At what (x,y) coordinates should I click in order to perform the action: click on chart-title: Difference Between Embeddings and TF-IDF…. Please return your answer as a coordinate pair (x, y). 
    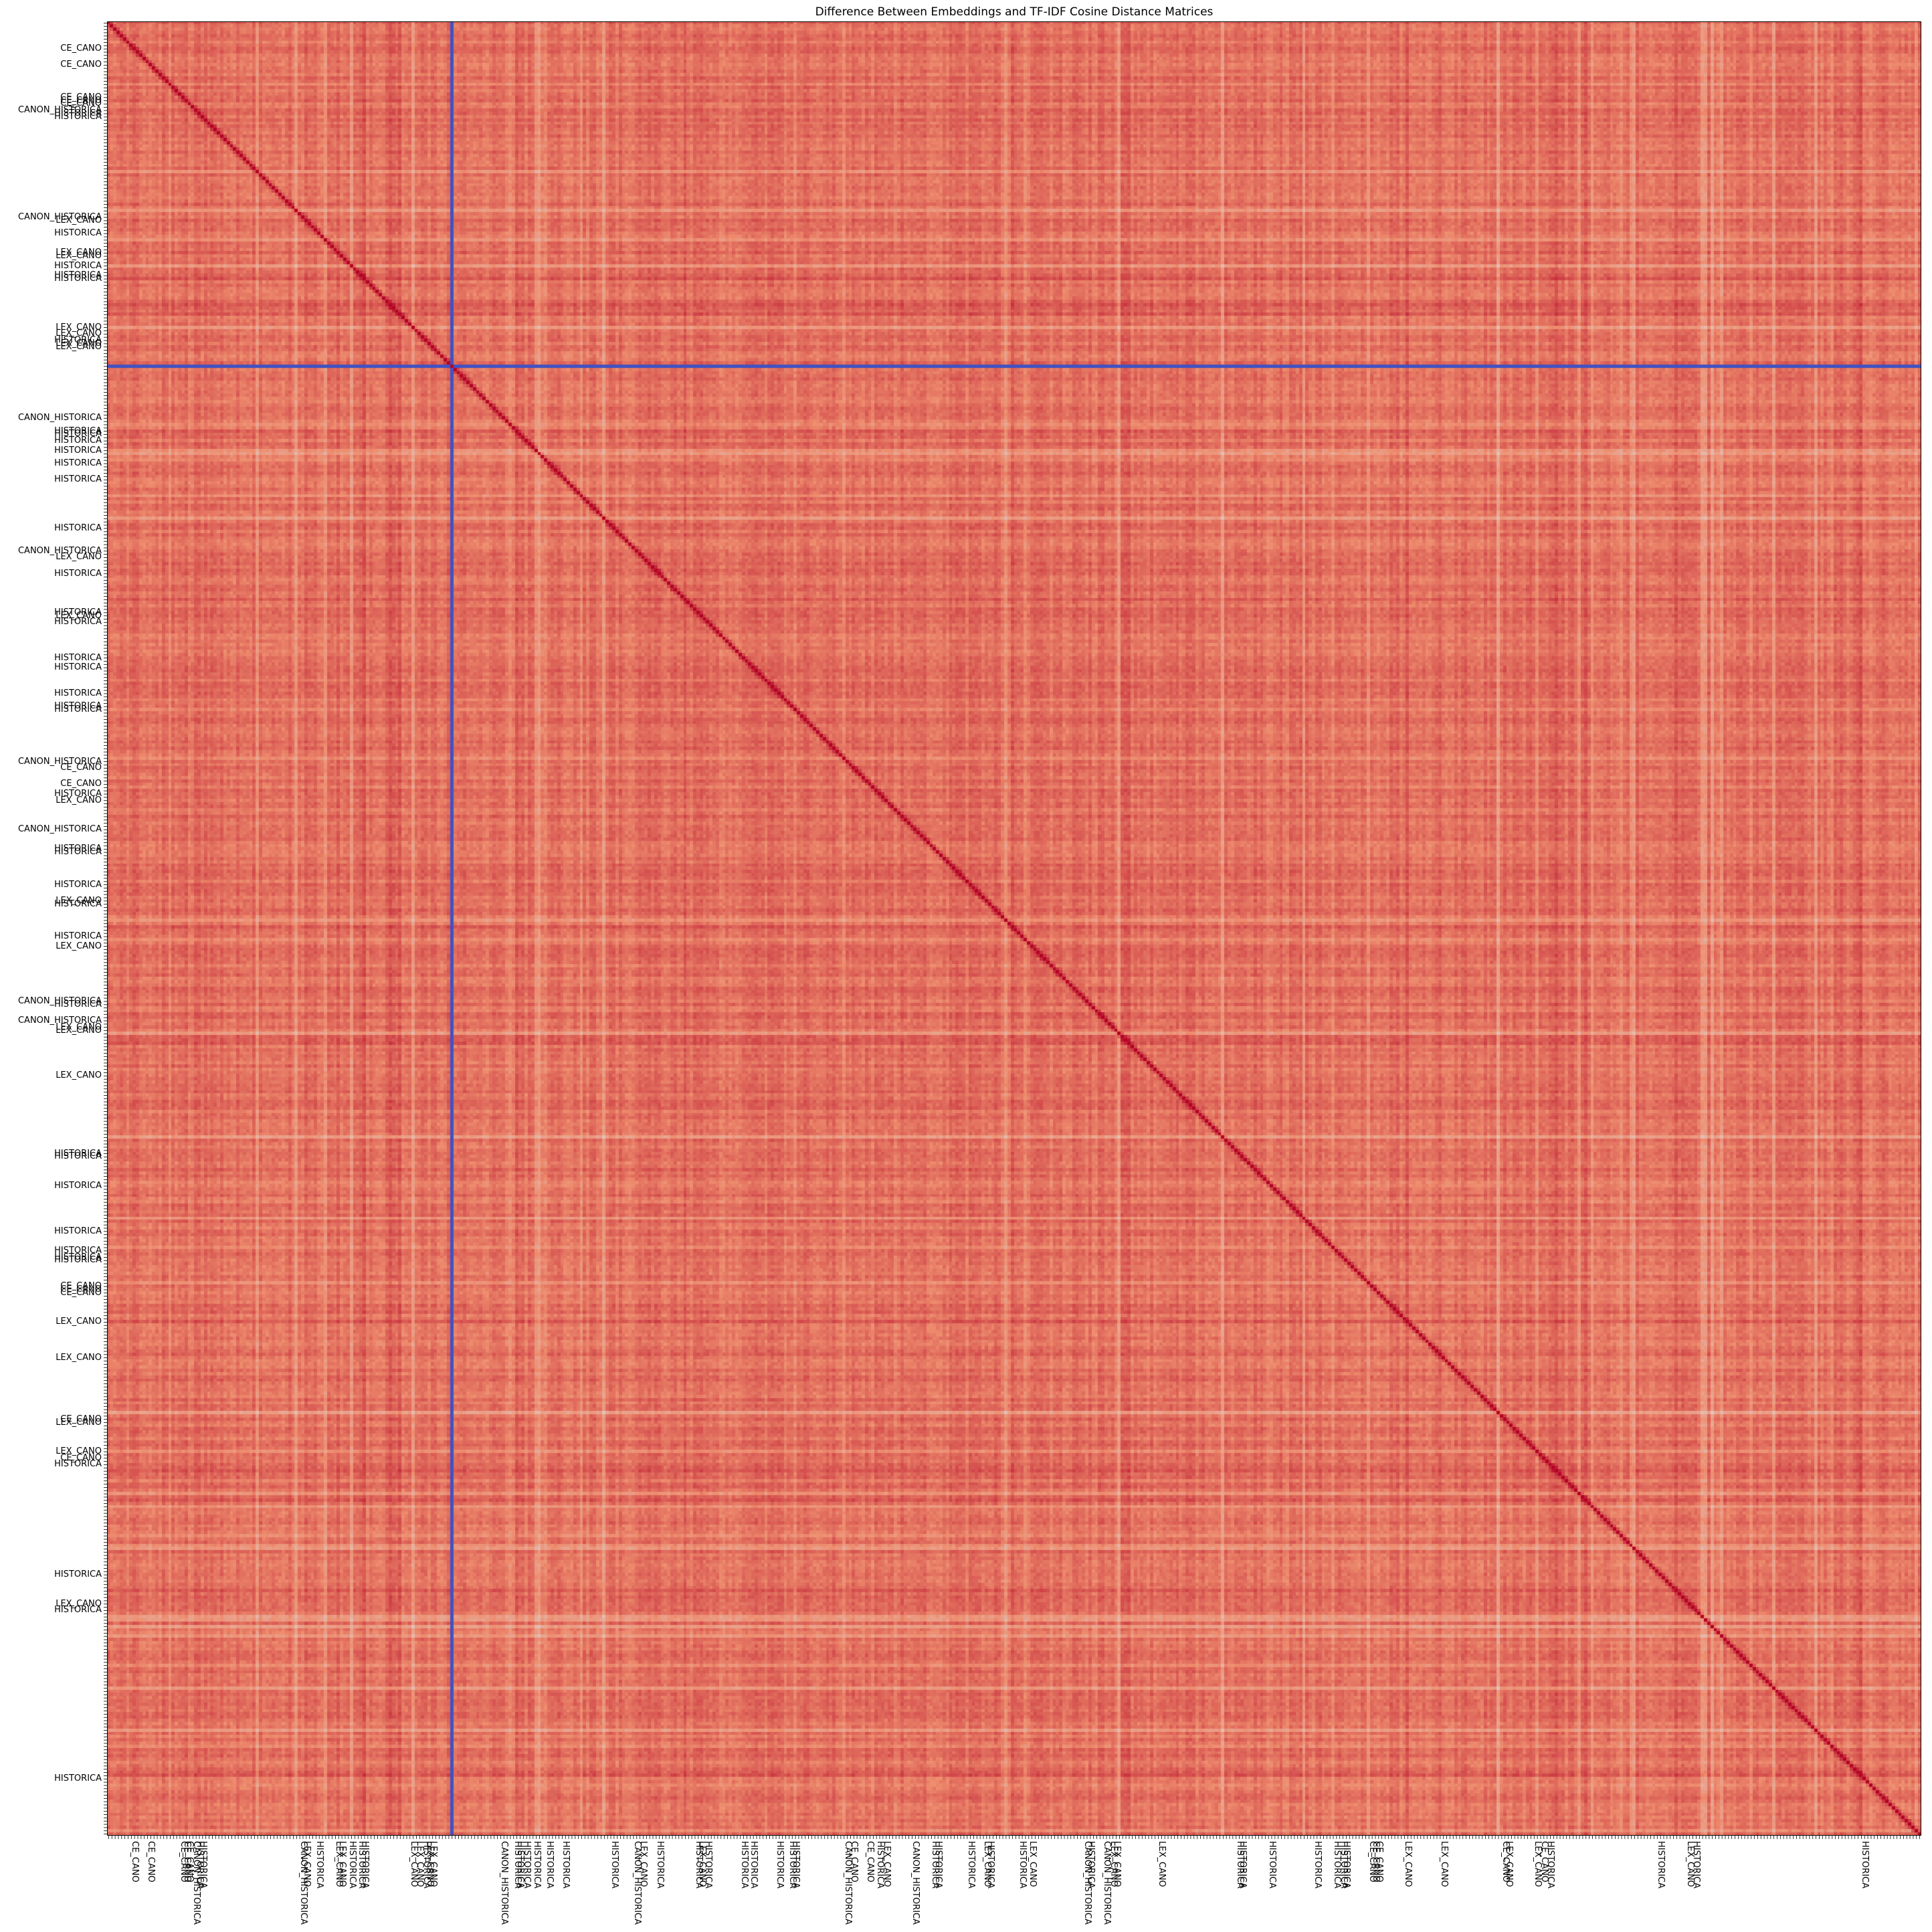
    Looking at the image, I should click on (1015, 12).